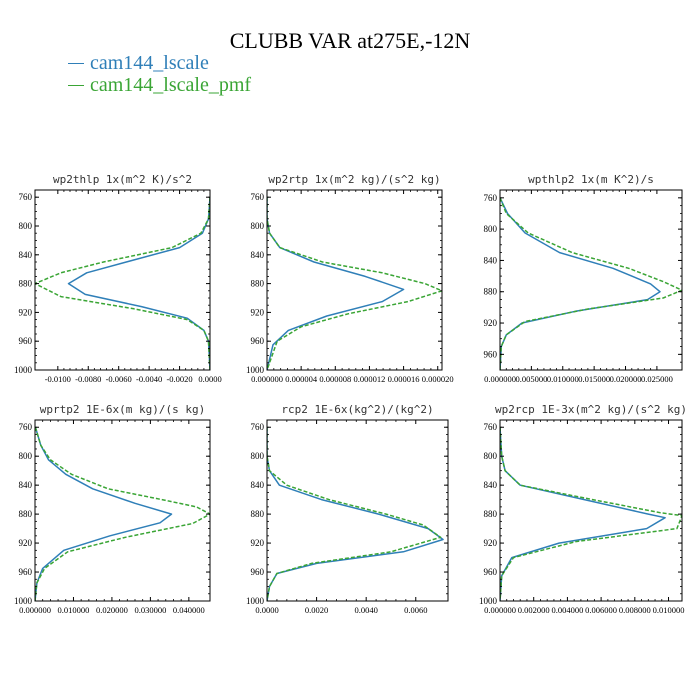 Image resolution: width=700 pixels, height=700 pixels. I want to click on x-tick-label: 0.0040, so click(365, 610).